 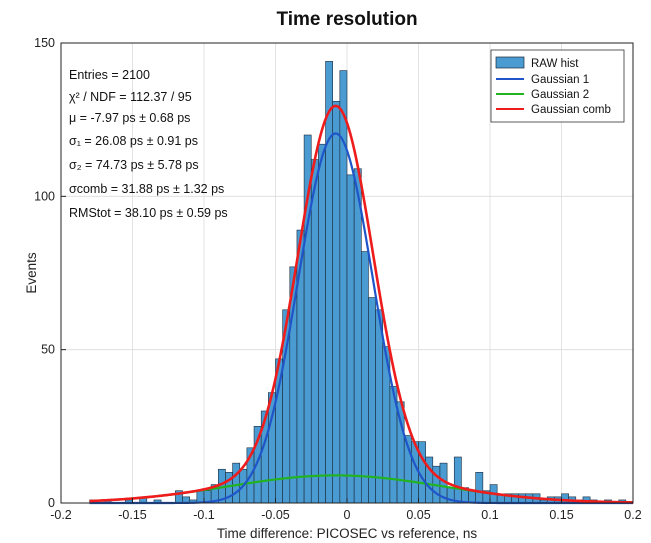 What do you see at coordinates (61, 515) in the screenshot?
I see `x-tick-label: -0.2` at bounding box center [61, 515].